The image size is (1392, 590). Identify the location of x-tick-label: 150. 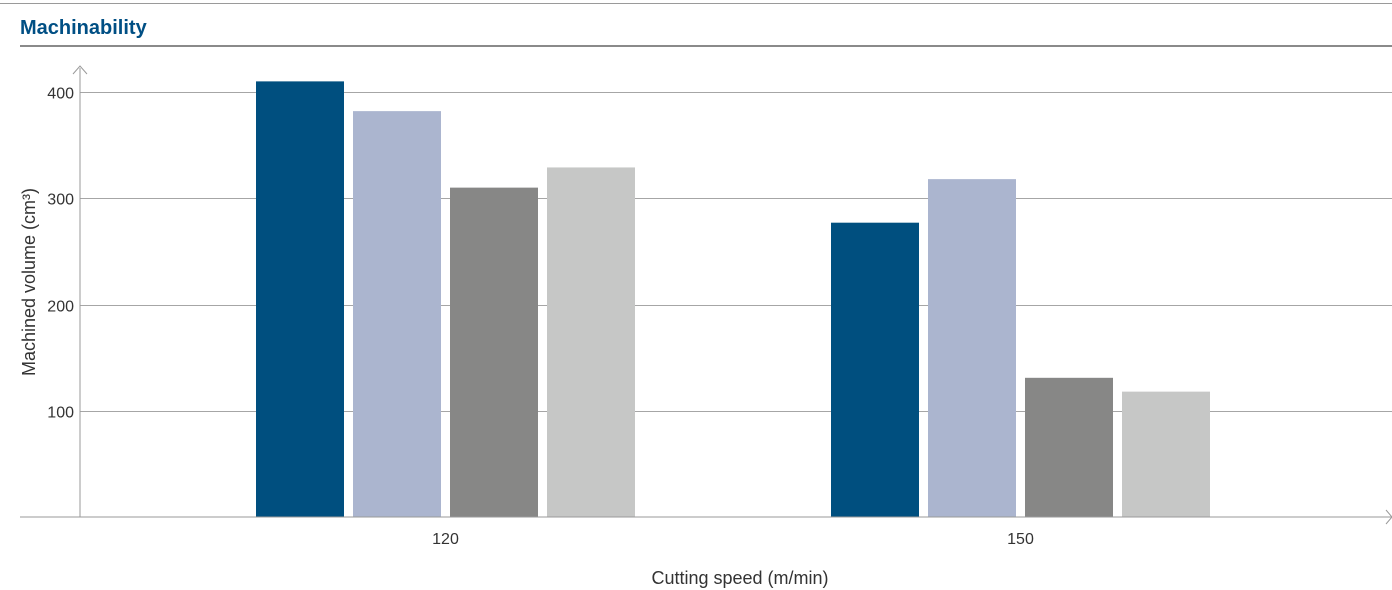
(1020, 539).